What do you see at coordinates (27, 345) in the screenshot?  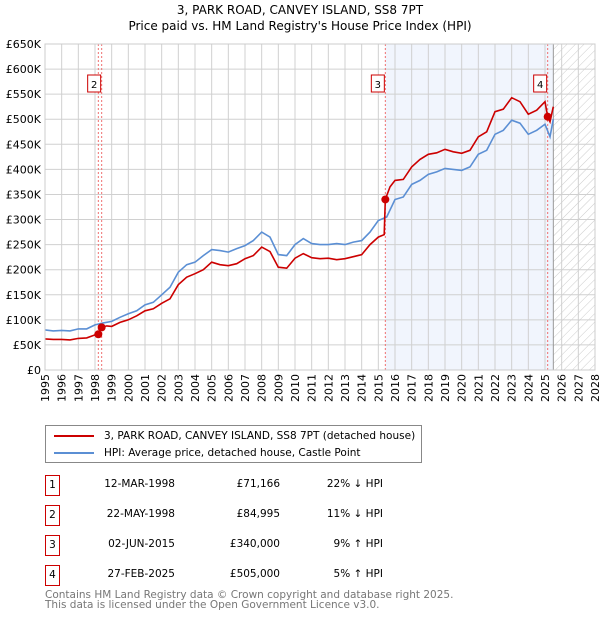 I see `y-tick-label: £50K` at bounding box center [27, 345].